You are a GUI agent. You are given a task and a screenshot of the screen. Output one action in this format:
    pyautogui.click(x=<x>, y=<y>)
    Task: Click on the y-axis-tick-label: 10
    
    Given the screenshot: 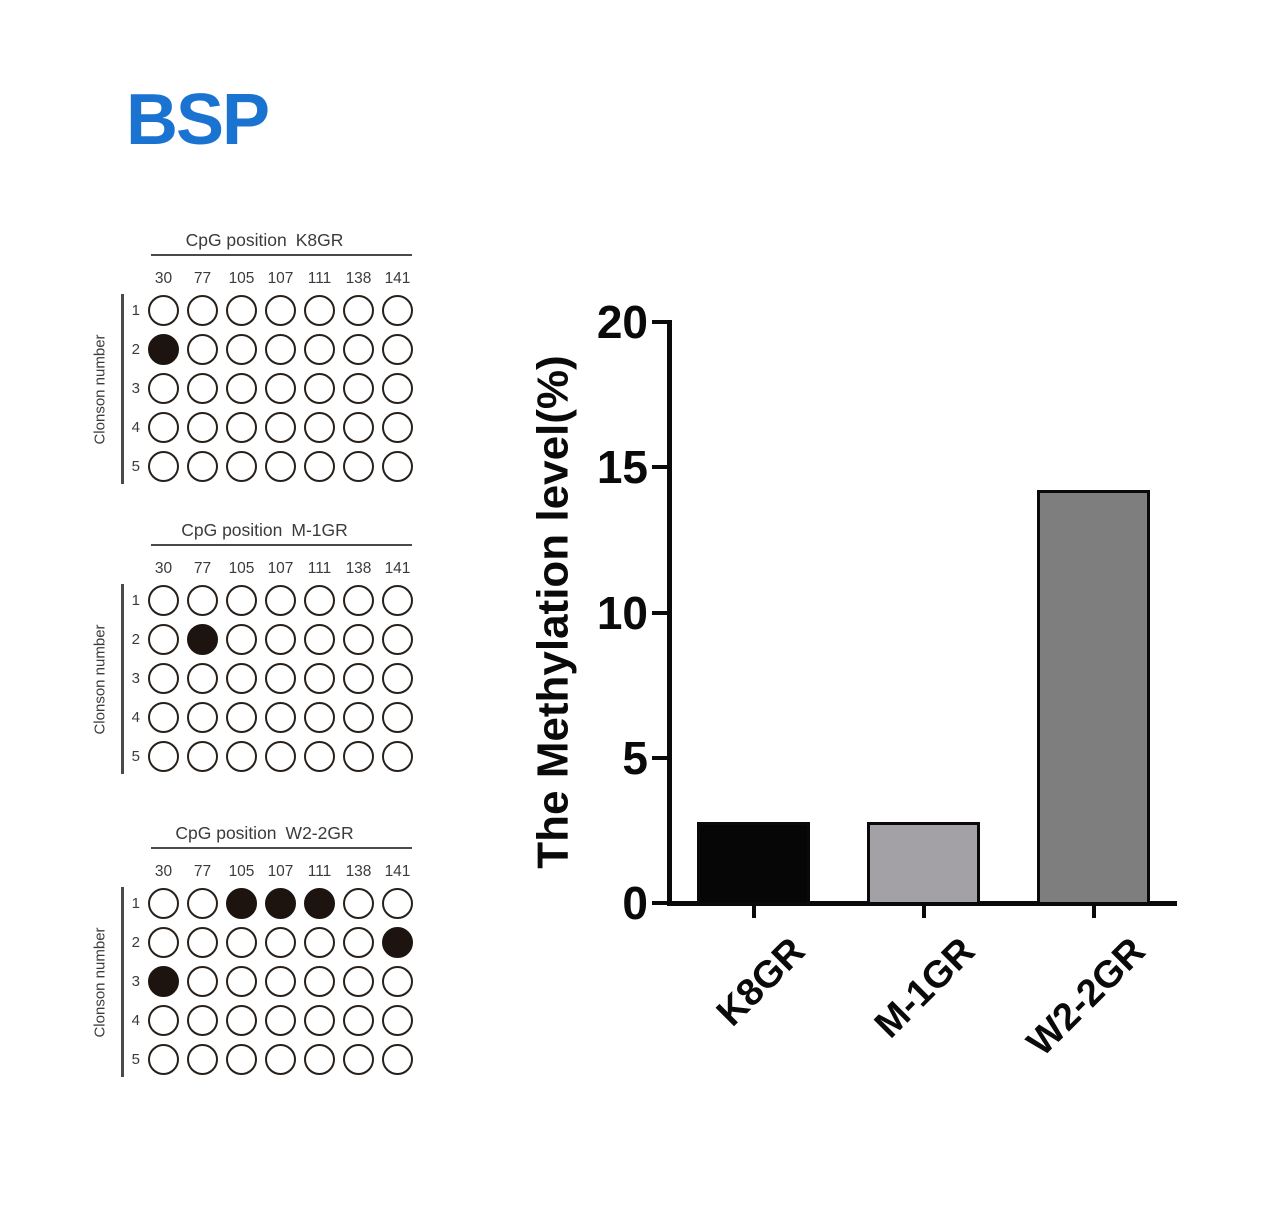 What is the action you would take?
    pyautogui.click(x=622, y=612)
    